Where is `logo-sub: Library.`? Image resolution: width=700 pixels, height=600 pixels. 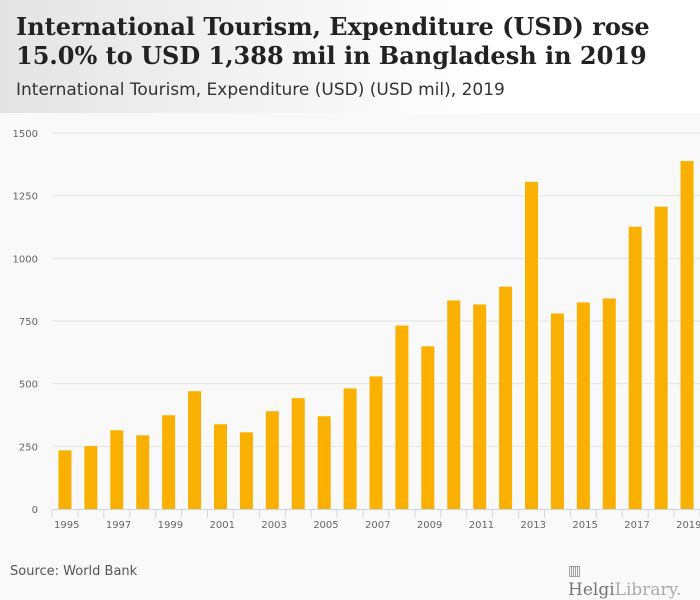 logo-sub: Library. is located at coordinates (648, 590).